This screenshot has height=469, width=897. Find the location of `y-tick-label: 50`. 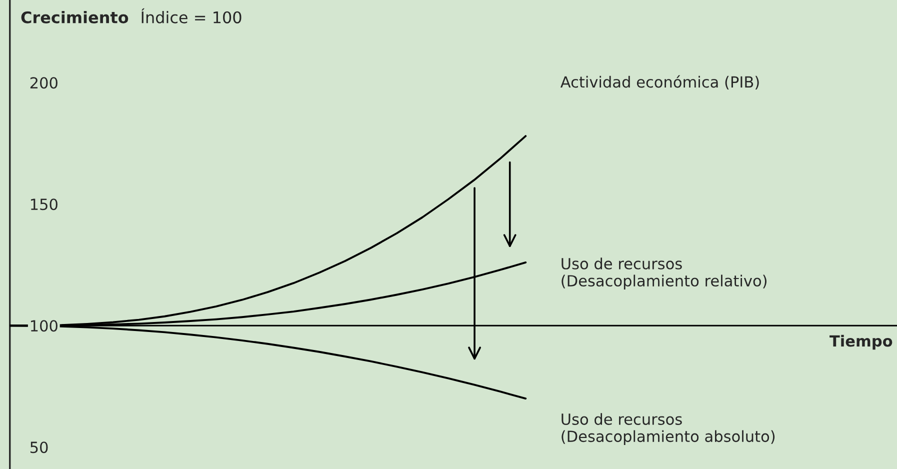

y-tick-label: 50 is located at coordinates (39, 448).